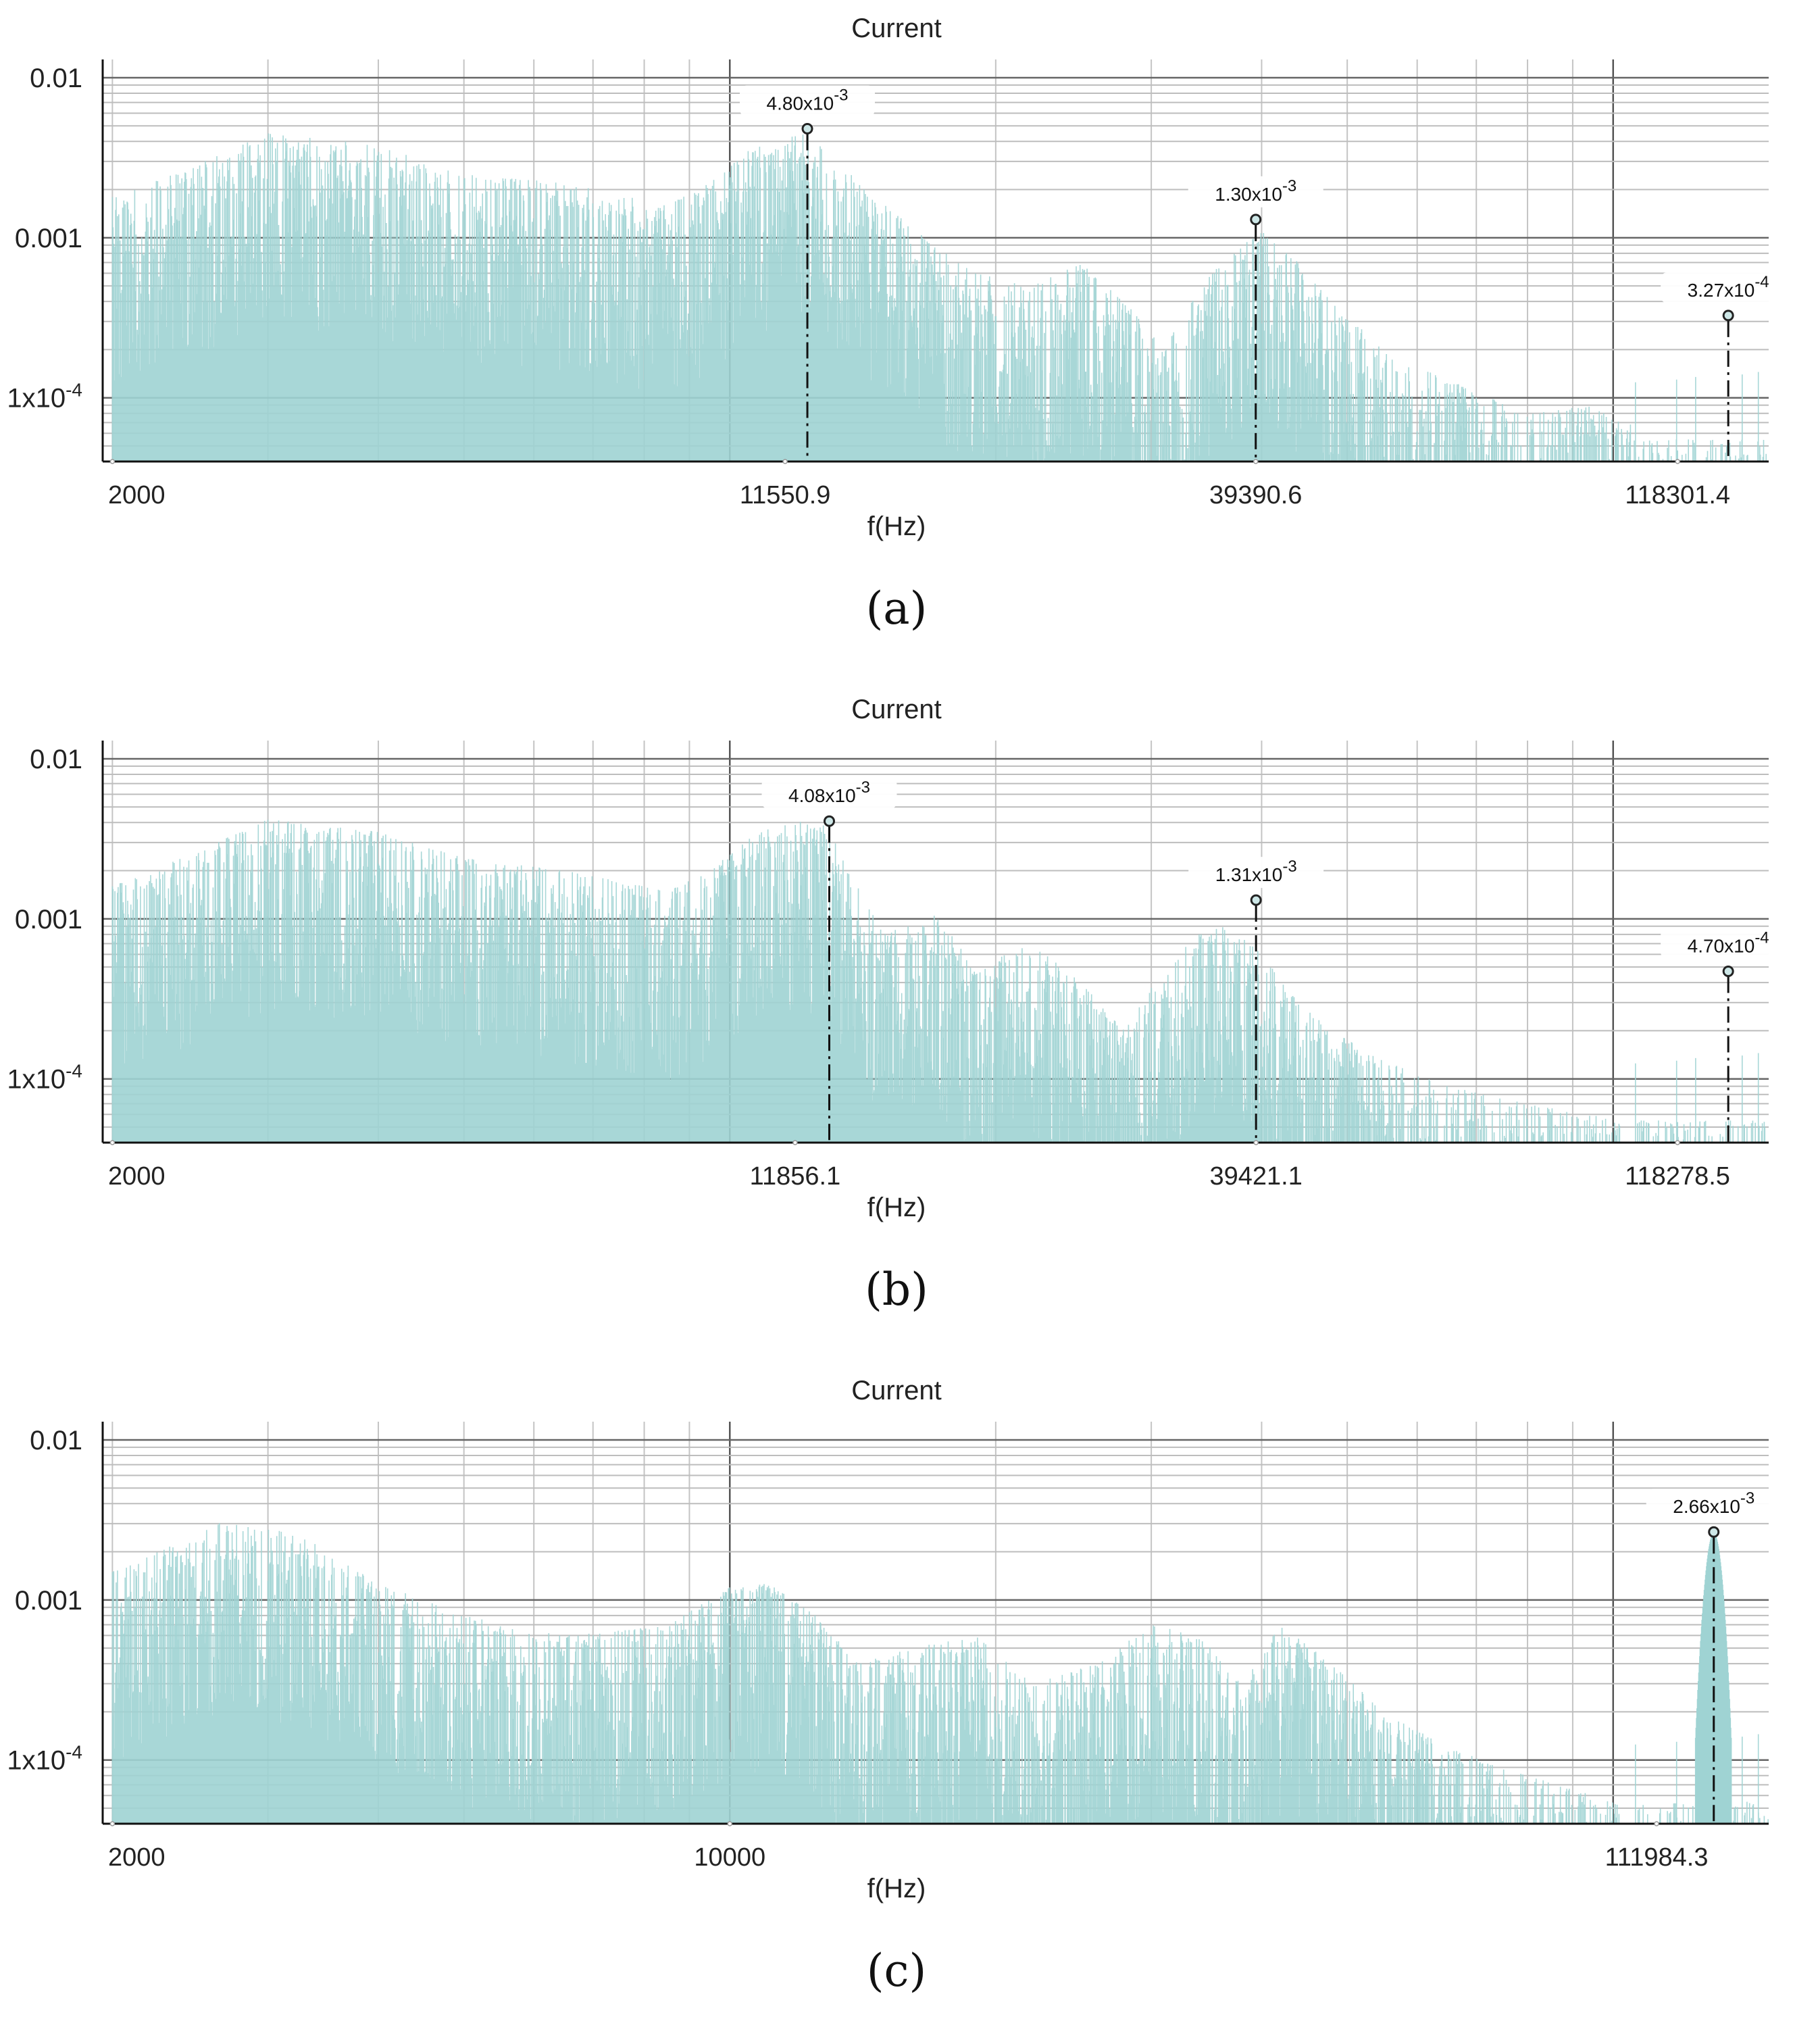 Image resolution: width=1793 pixels, height=2044 pixels. Describe the element at coordinates (785, 495) in the screenshot. I see `x-tick-label: 11550.9` at that location.